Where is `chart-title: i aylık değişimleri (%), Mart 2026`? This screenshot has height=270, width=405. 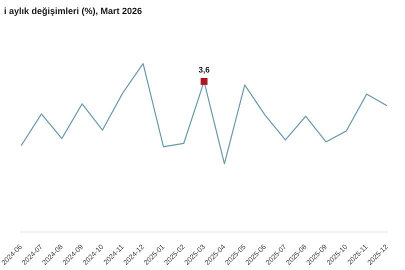
chart-title: i aylık değişimleri (%), Mart 2026 is located at coordinates (73, 11).